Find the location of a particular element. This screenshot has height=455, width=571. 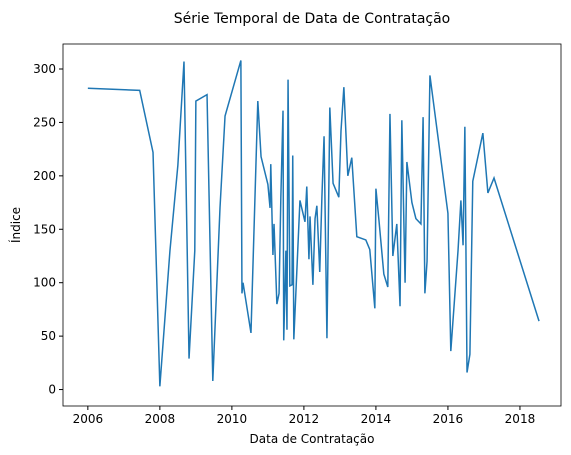

x-axis-label: Data de Contratação is located at coordinates (312, 439).